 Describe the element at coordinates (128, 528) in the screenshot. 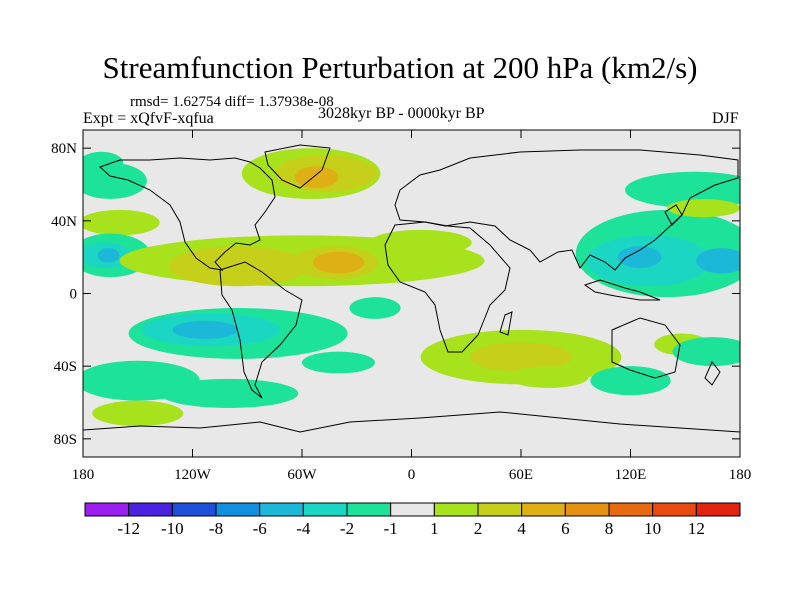

I see `colorbar-label-0: -12` at that location.